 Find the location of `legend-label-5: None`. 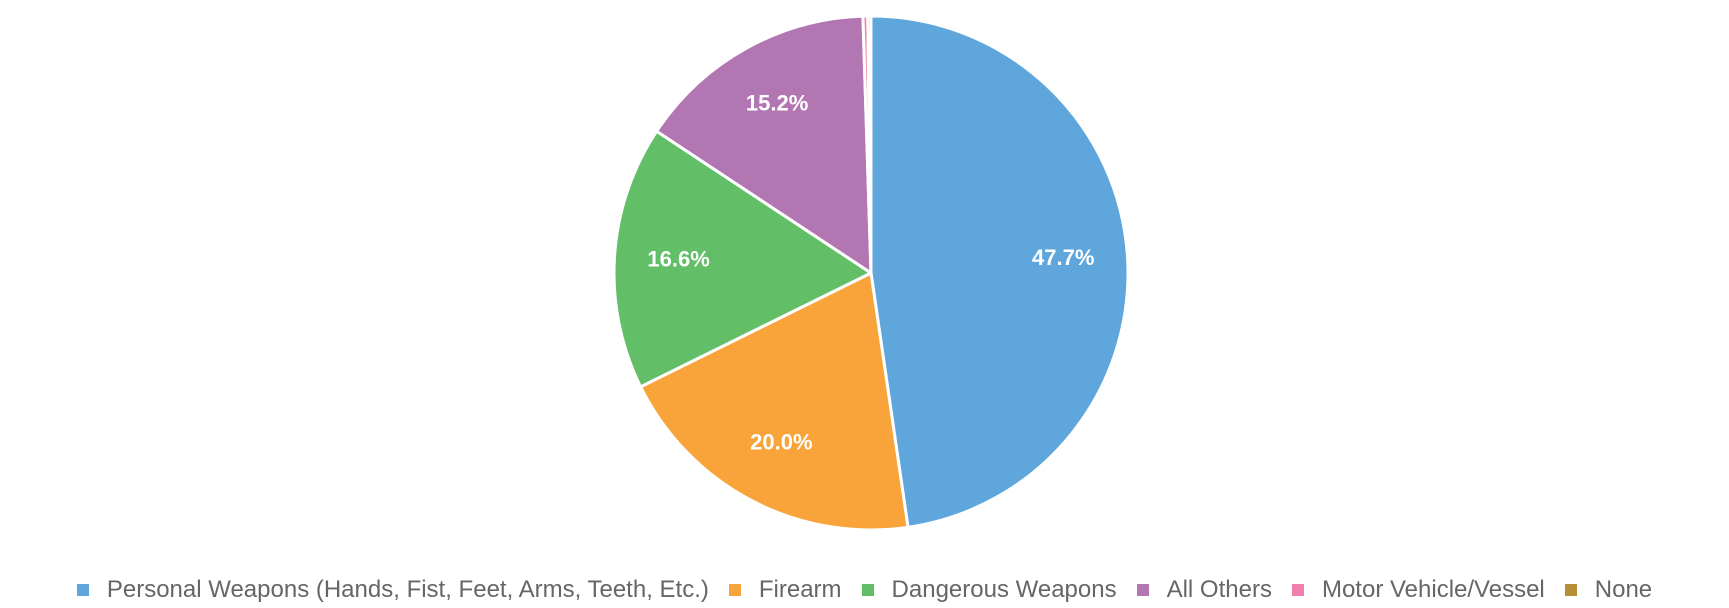

legend-label-5: None is located at coordinates (1623, 589).